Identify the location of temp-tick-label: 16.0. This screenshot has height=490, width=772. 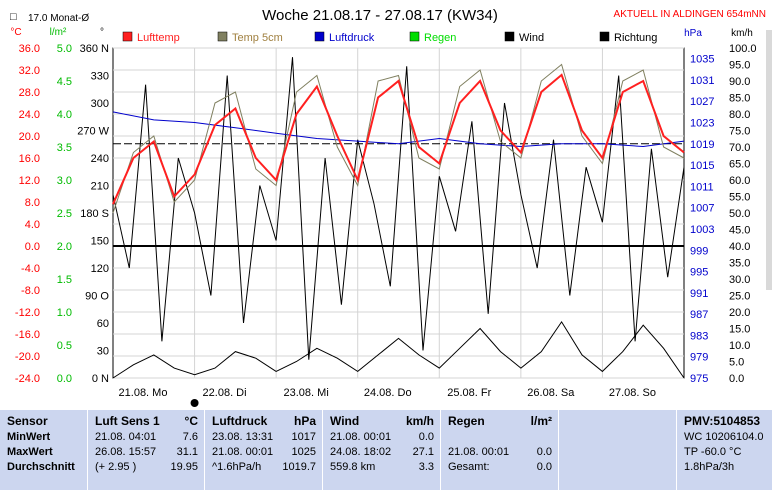
(29, 159).